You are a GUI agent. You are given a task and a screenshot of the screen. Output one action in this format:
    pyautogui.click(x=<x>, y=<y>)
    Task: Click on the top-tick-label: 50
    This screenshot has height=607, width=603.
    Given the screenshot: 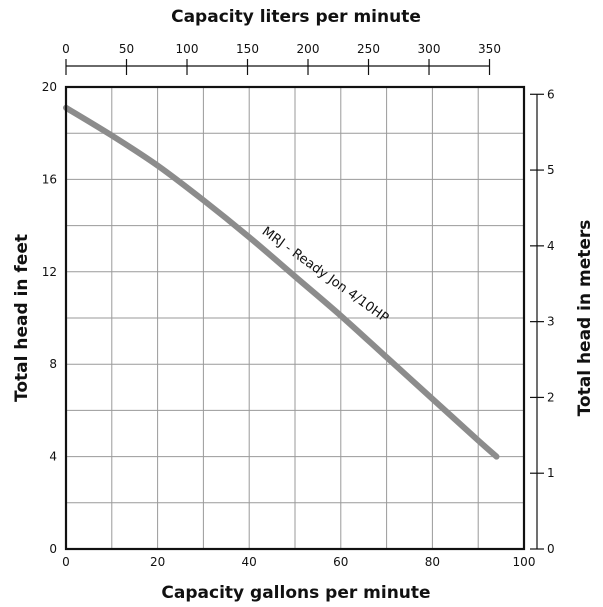 What is the action you would take?
    pyautogui.click(x=126, y=49)
    